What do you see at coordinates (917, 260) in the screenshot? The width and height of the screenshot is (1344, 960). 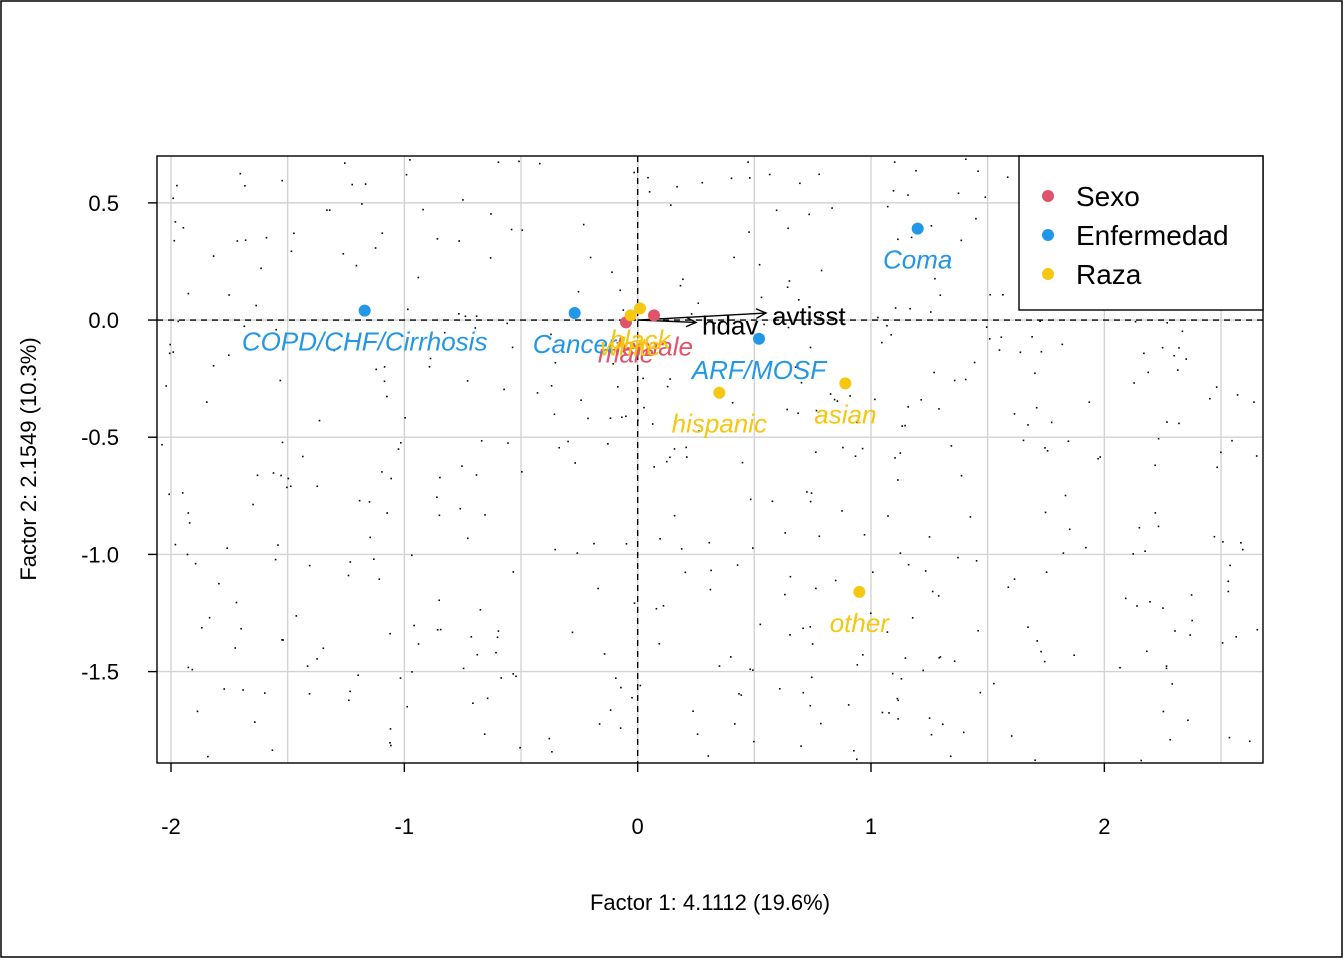 I see `category-label: Coma` at bounding box center [917, 260].